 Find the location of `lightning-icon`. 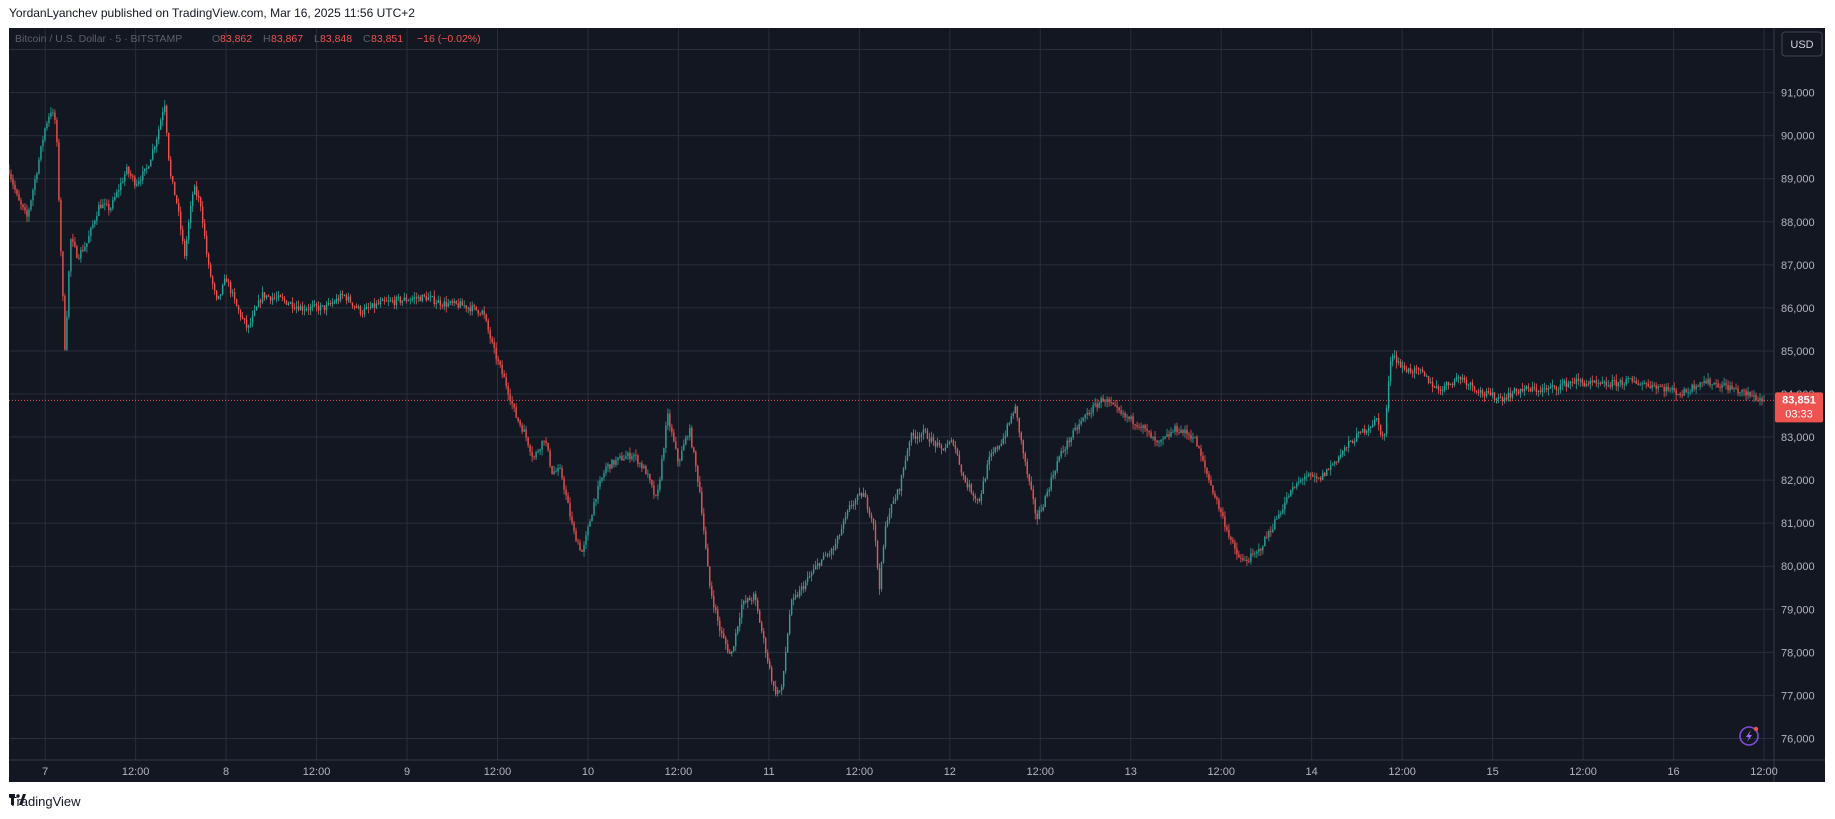

lightning-icon is located at coordinates (1749, 736).